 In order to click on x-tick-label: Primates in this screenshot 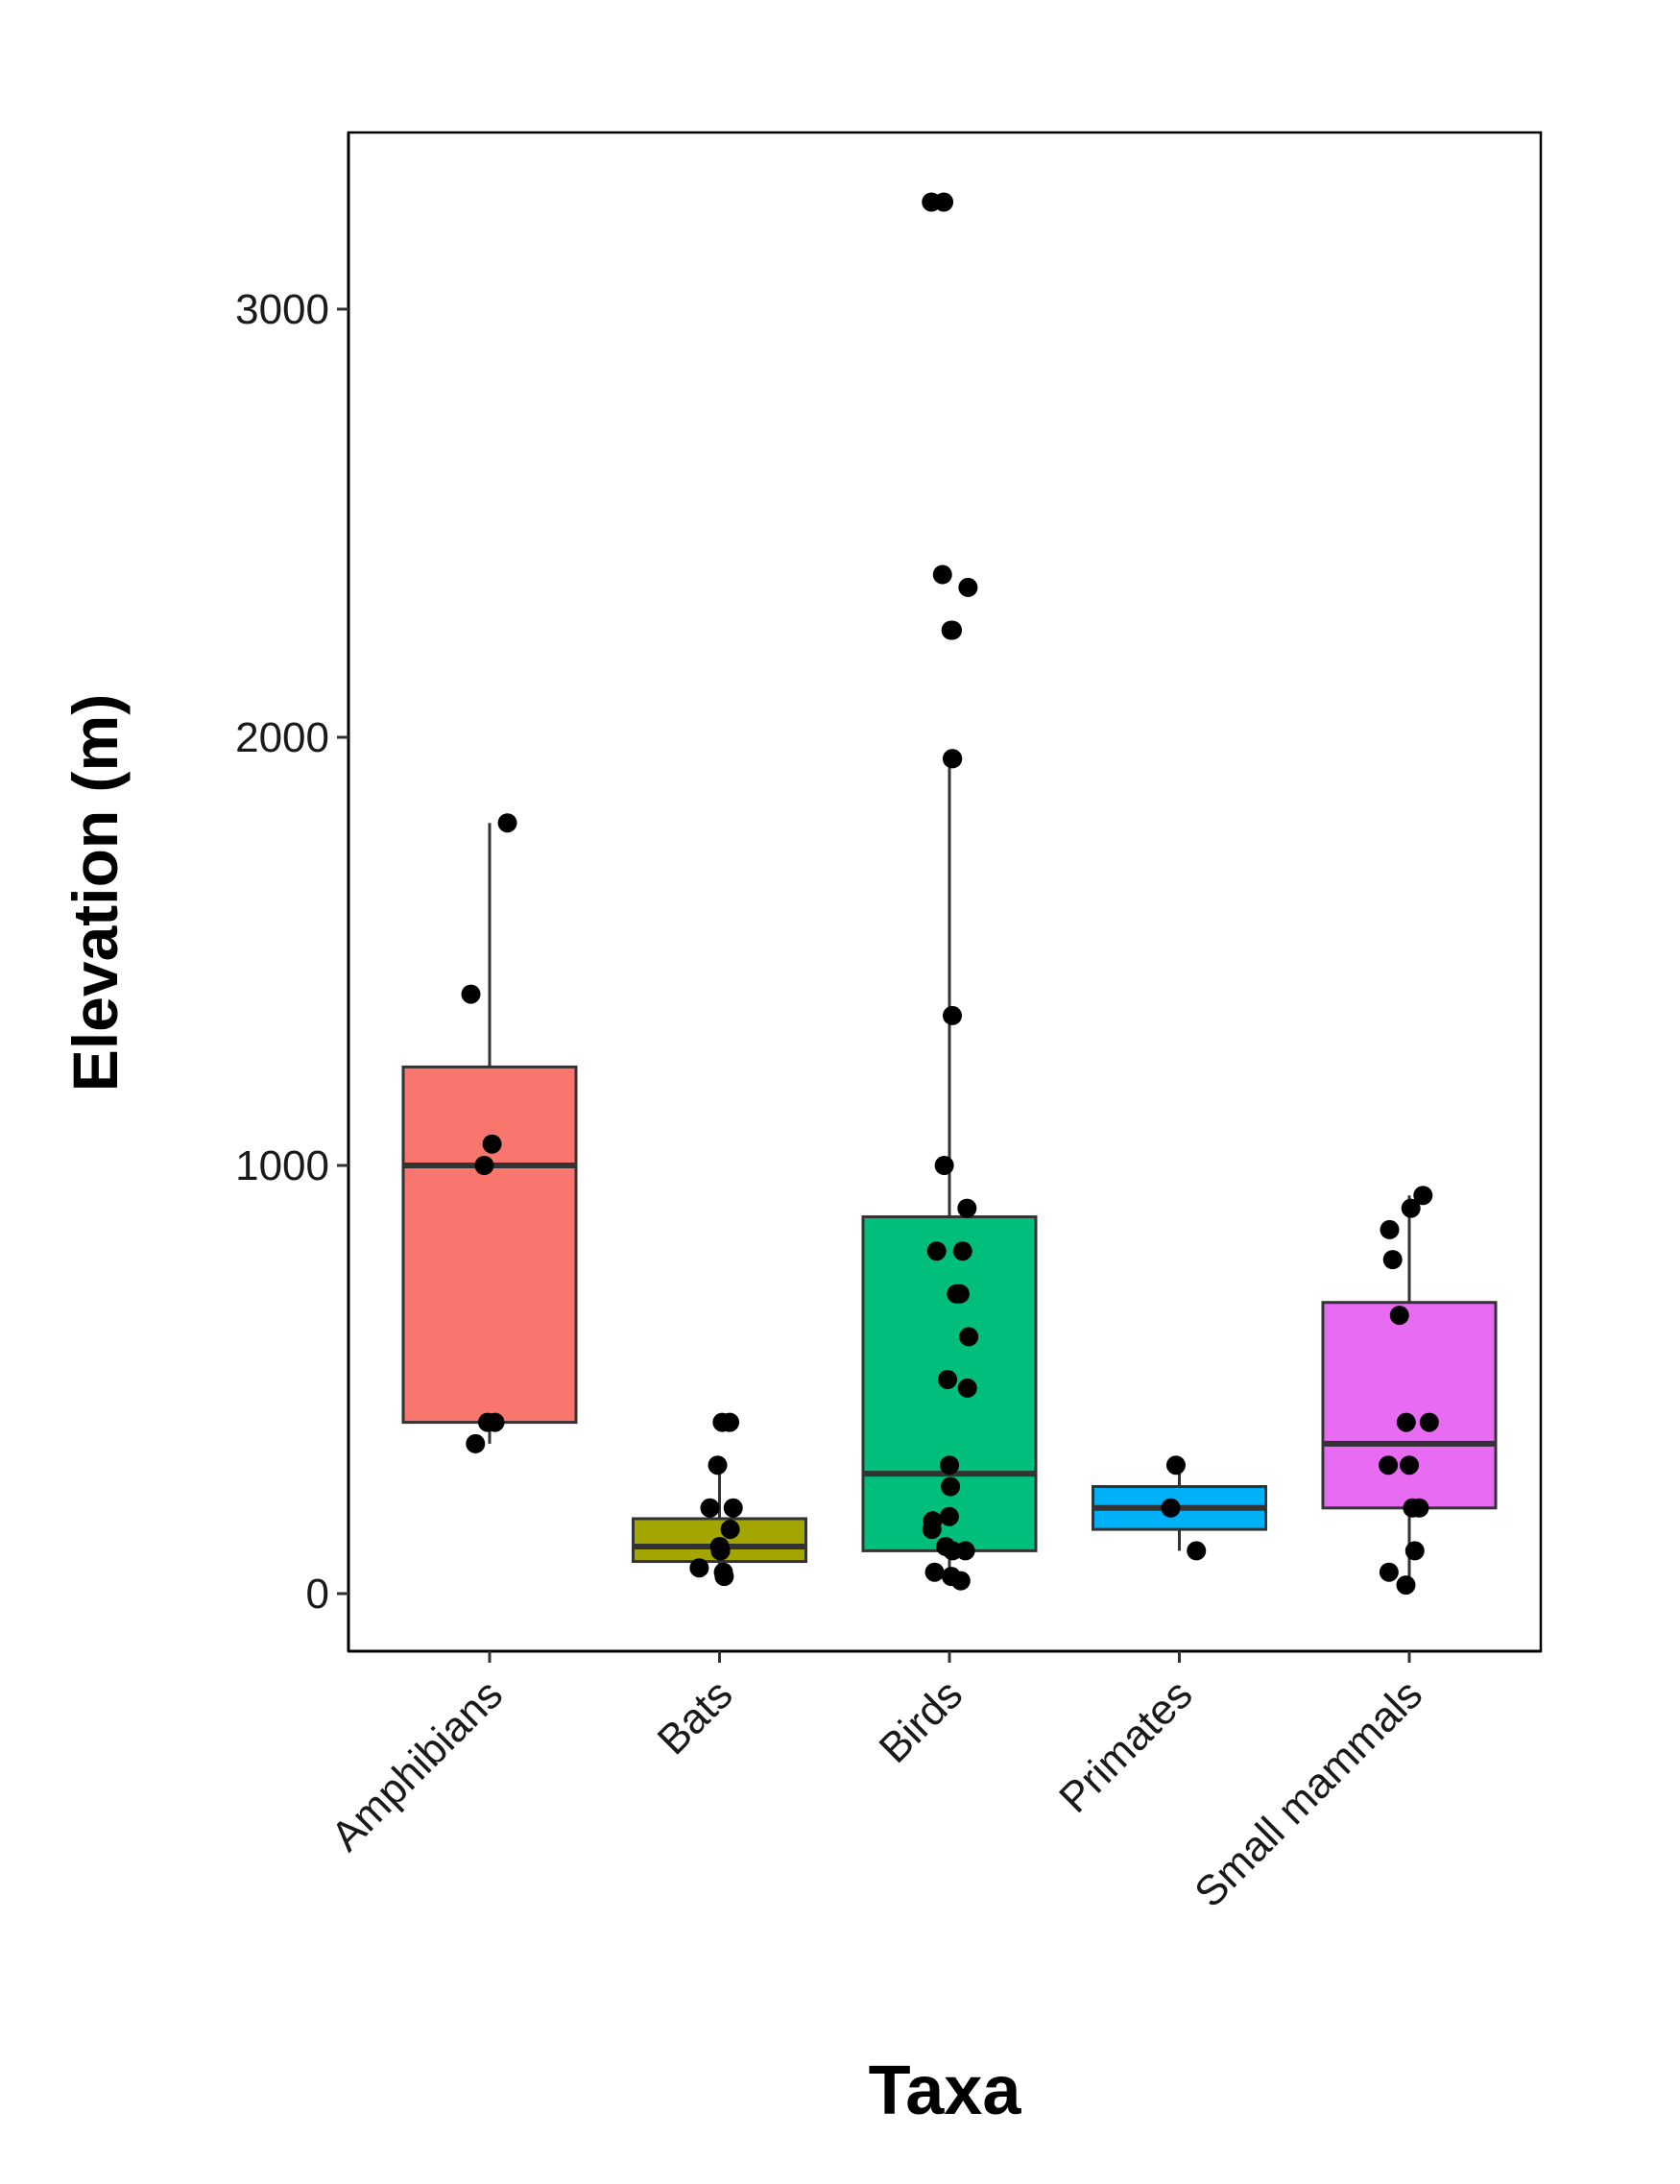, I will do `click(1125, 1745)`.